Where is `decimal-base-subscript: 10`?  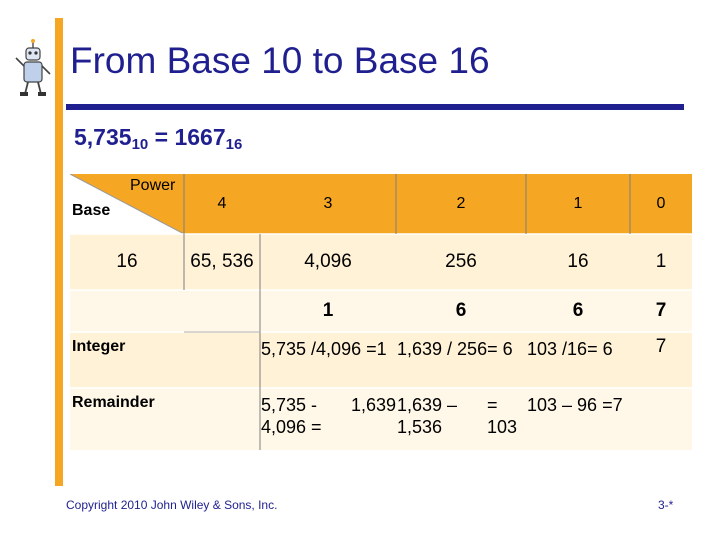
decimal-base-subscript: 10 is located at coordinates (140, 144).